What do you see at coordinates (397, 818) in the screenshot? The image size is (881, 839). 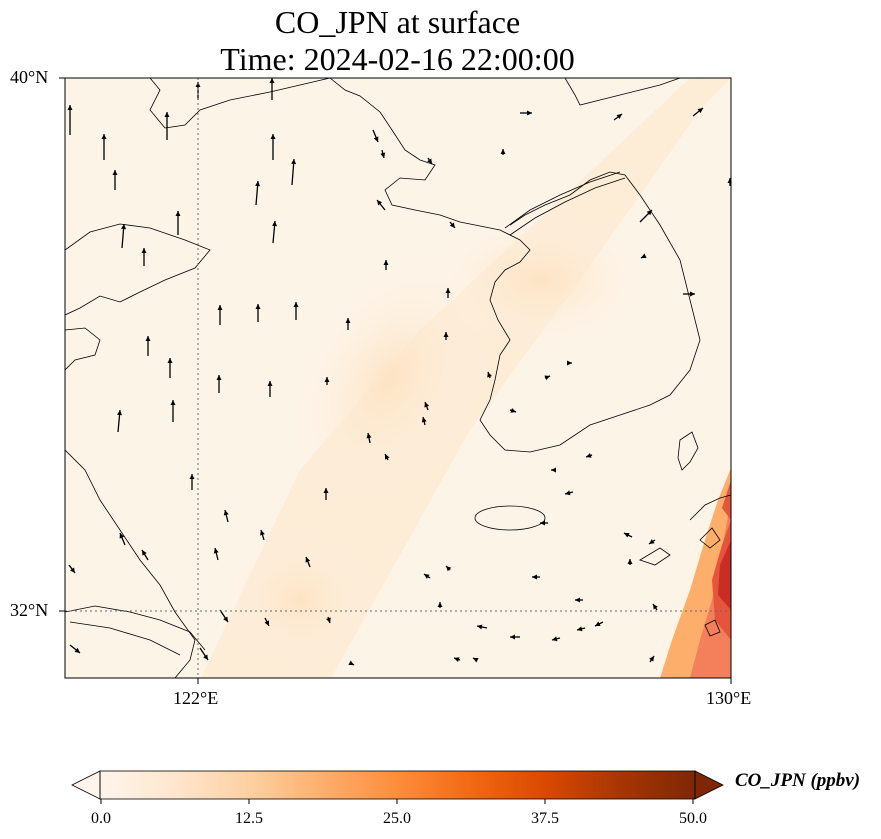 I see `colorbar-tick-2: 25.0` at bounding box center [397, 818].